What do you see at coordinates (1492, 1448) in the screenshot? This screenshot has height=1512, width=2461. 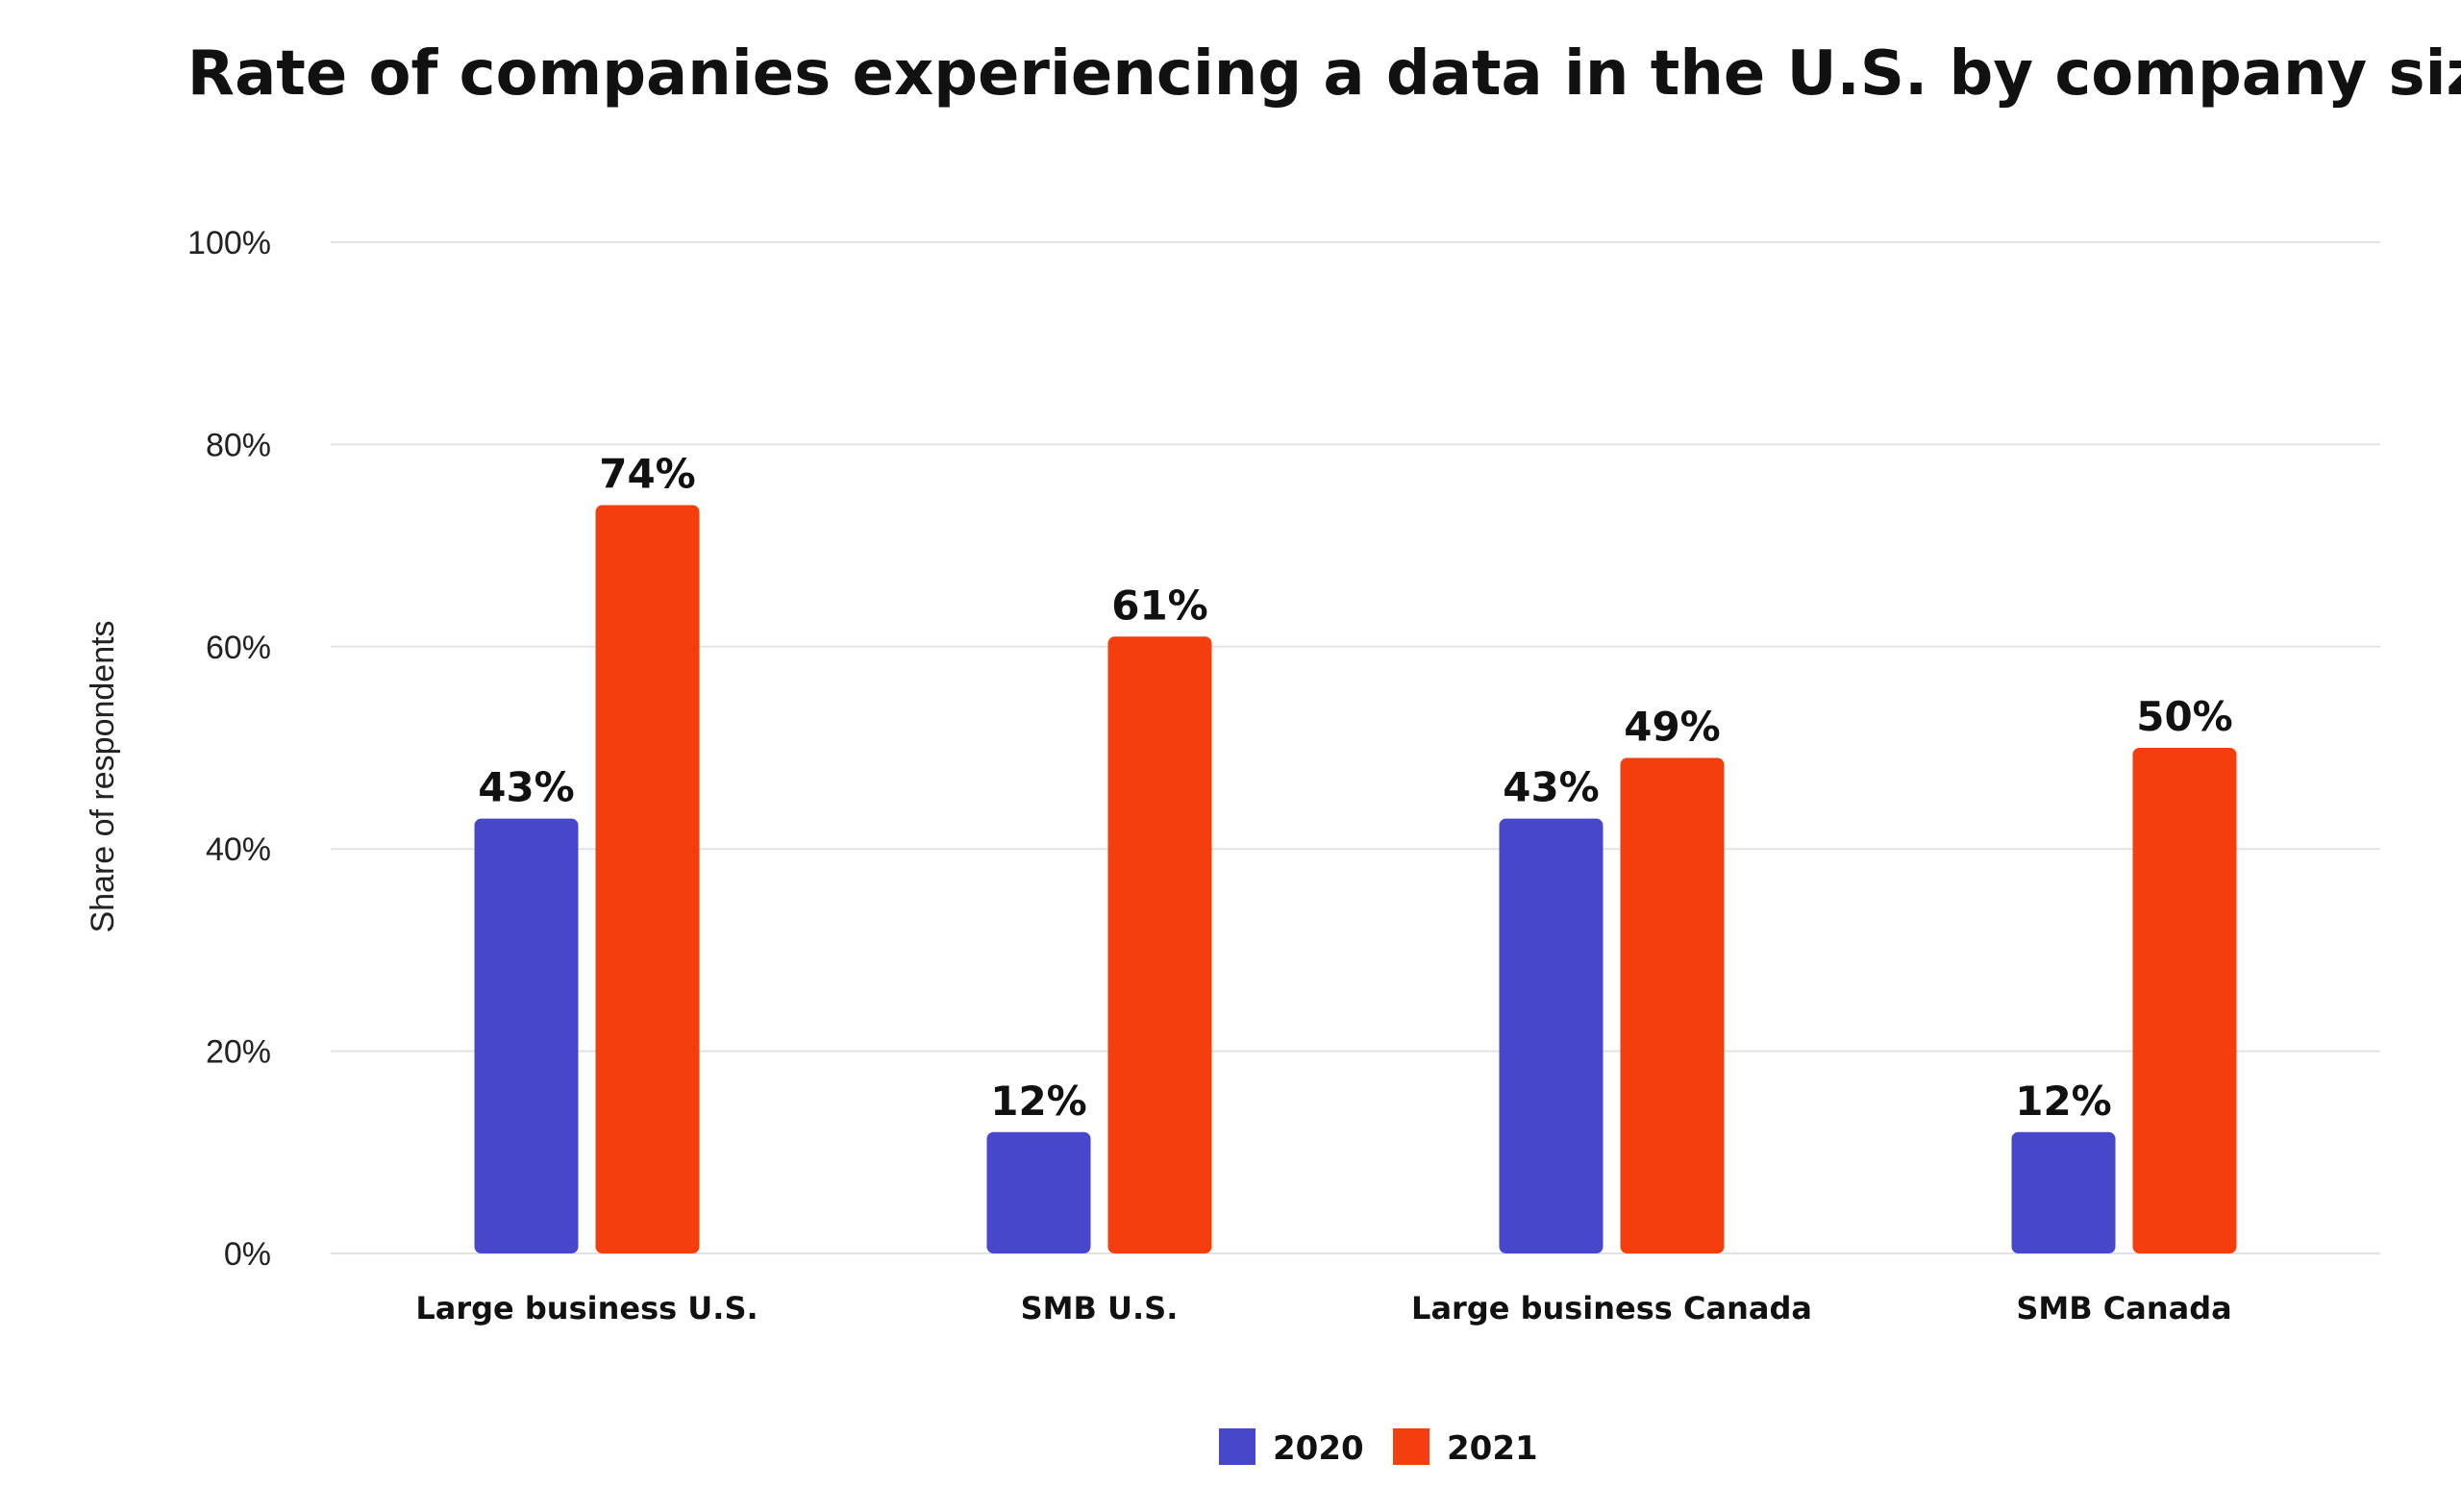 I see `legend-label: 2021` at bounding box center [1492, 1448].